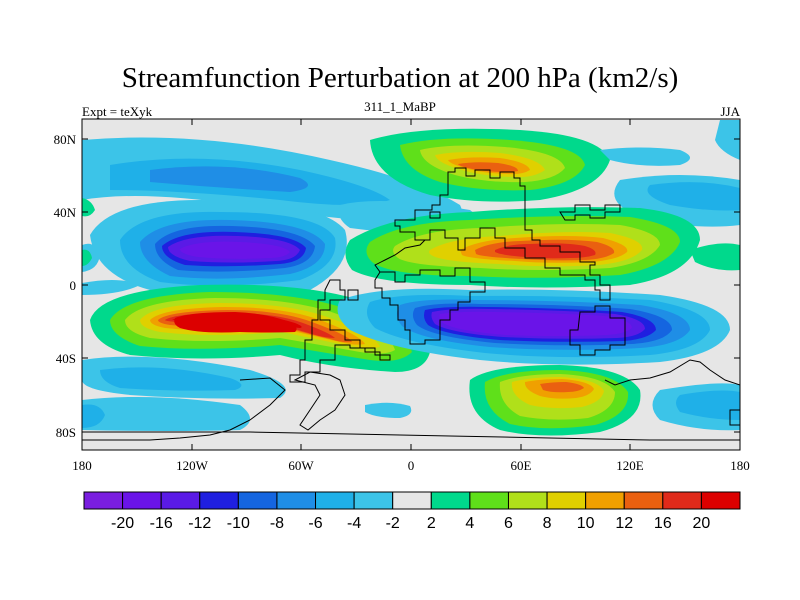  I want to click on run-label: 311_1_MaBP, so click(400, 106).